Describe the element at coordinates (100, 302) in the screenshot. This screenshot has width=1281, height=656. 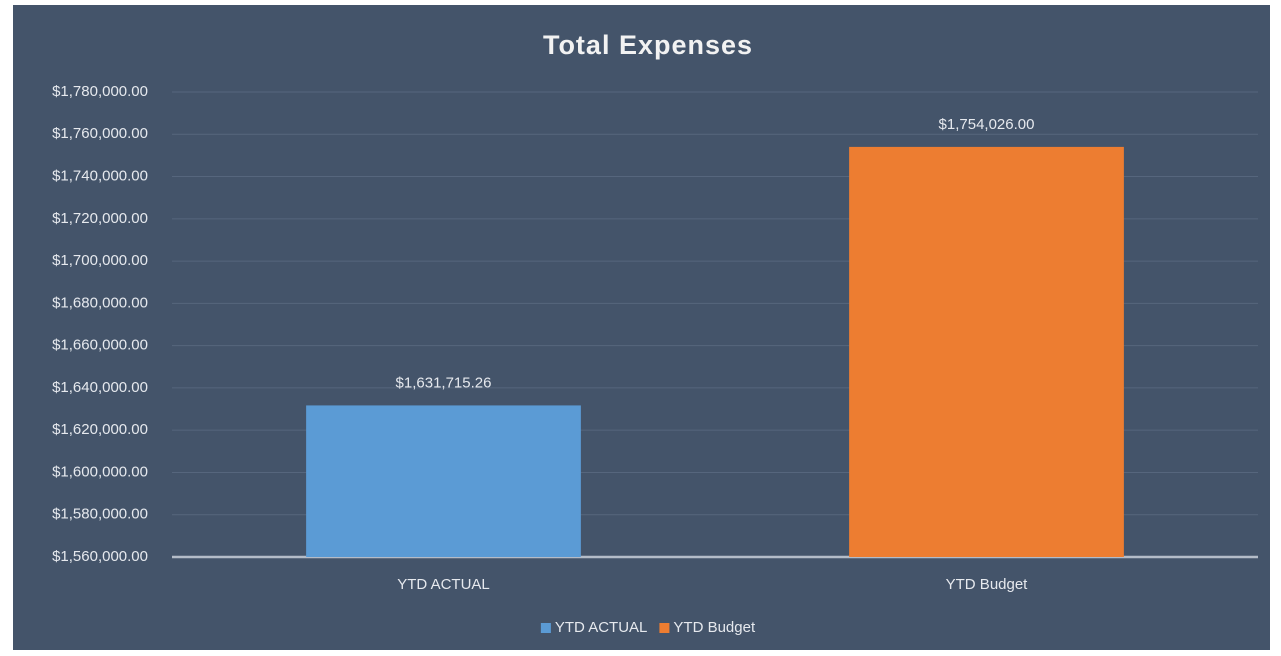
I see `y-tick-label: $1,680,000.00` at that location.